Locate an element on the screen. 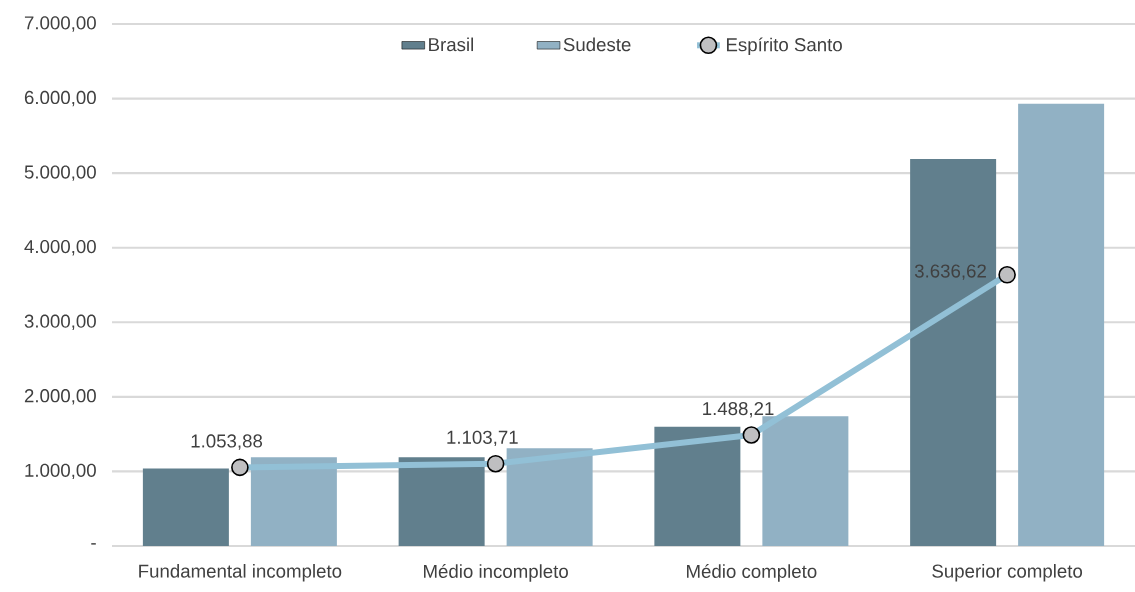  legend-label: Sudeste is located at coordinates (597, 44).